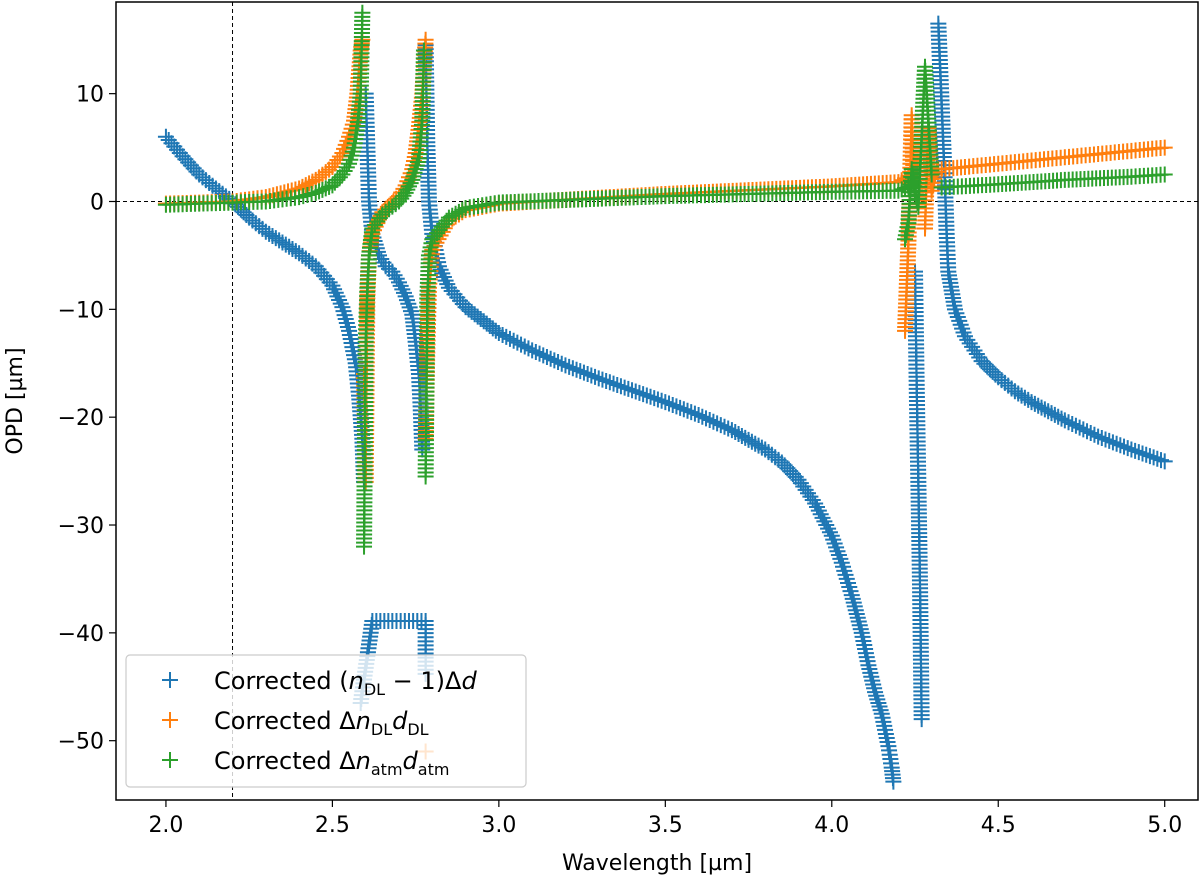 This screenshot has height=885, width=1200. What do you see at coordinates (165, 825) in the screenshot?
I see `x-tick-label: 2.0` at bounding box center [165, 825].